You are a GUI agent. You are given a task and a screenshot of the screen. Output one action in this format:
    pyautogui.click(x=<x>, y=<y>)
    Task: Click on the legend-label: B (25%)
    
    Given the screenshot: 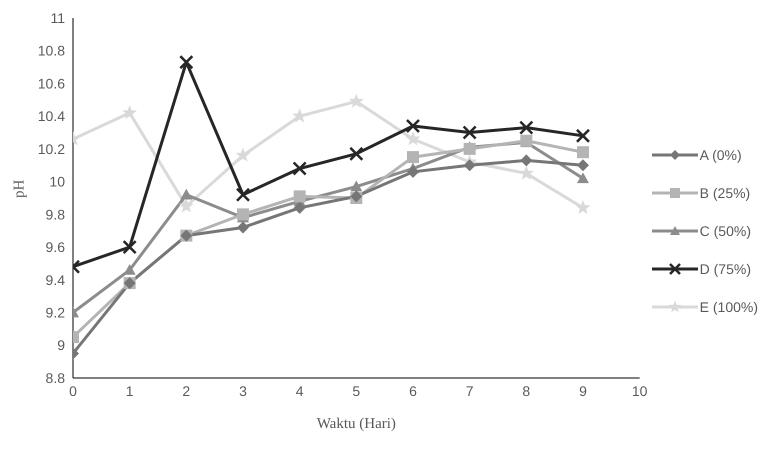 What is the action you would take?
    pyautogui.click(x=725, y=192)
    